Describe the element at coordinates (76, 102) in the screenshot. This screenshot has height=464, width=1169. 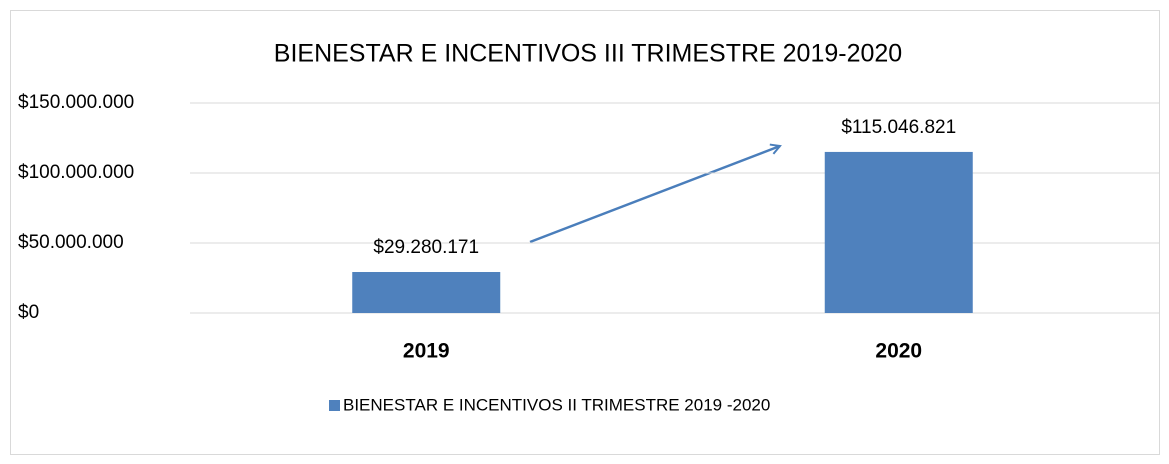
I see `y-tick-label: $150.000.000` at that location.